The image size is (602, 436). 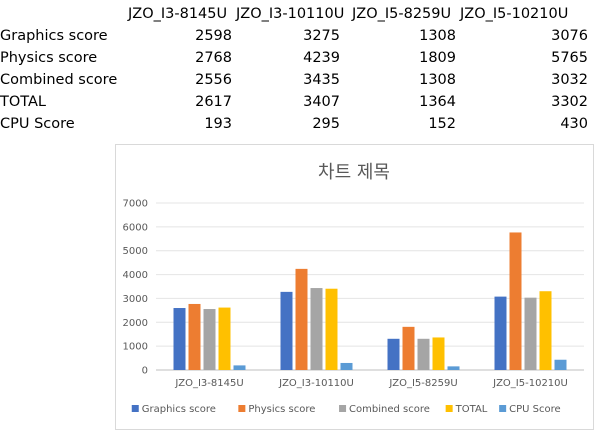 What do you see at coordinates (49, 58) in the screenshot?
I see `row-label: Physics score` at bounding box center [49, 58].